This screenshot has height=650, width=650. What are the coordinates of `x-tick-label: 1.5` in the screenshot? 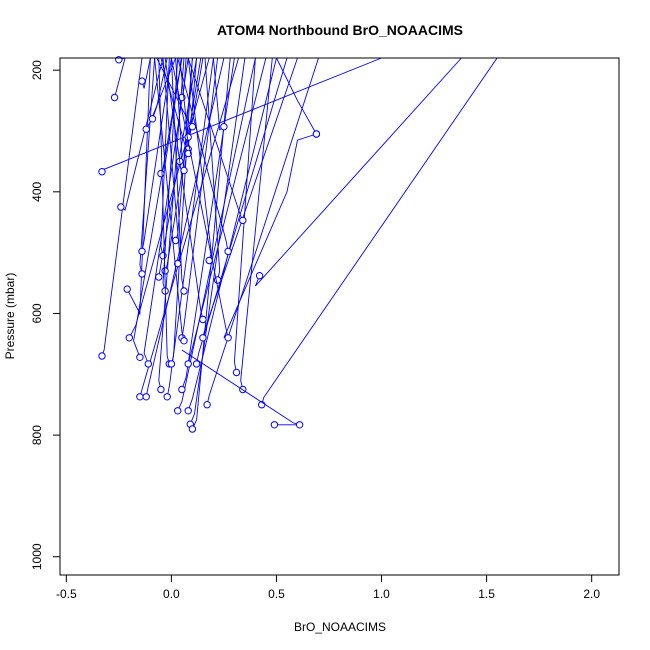 It's located at (486, 594).